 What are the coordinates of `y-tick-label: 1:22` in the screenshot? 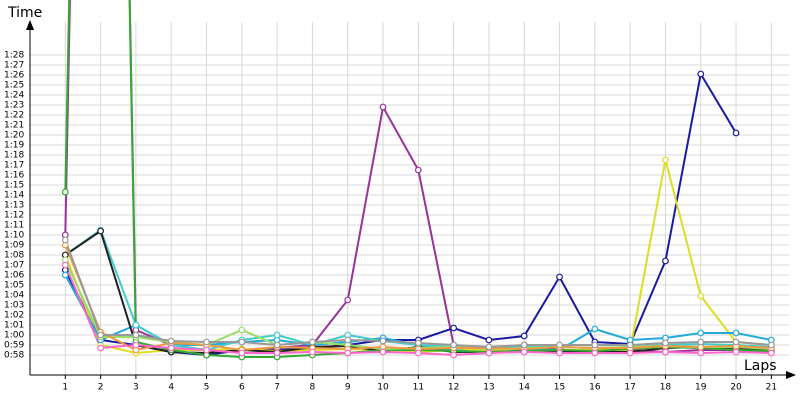 It's located at (14, 116).